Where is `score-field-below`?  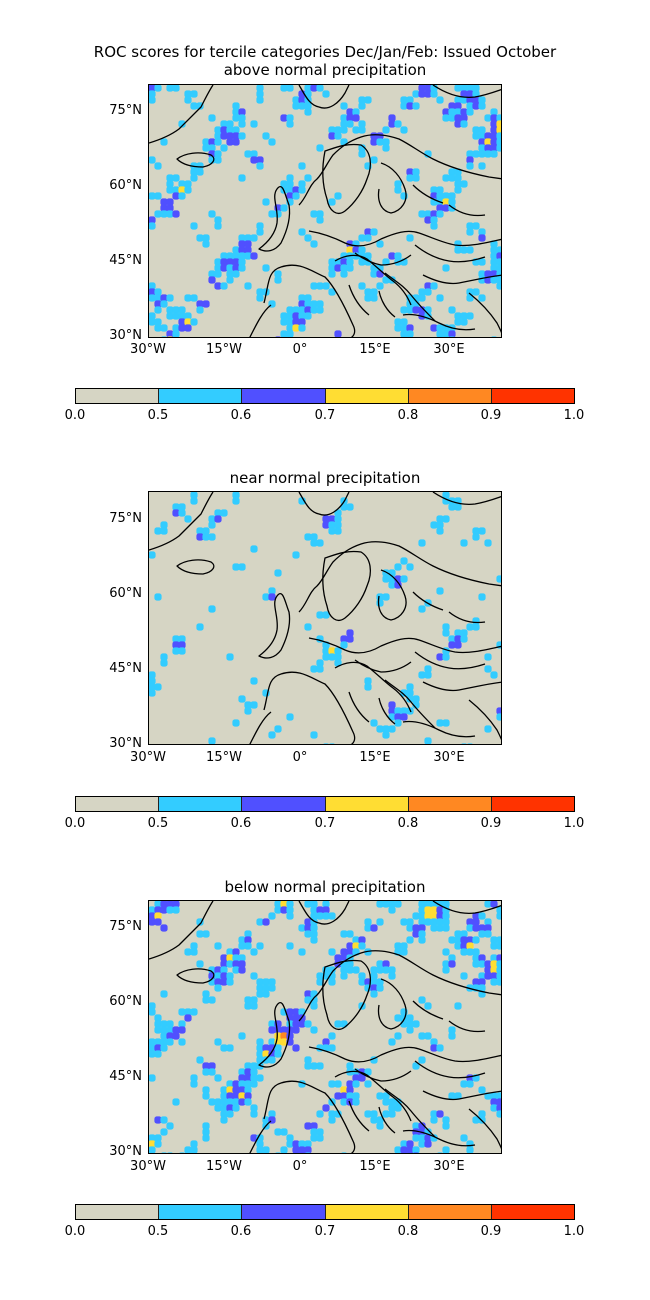
score-field-below is located at coordinates (325, 1027).